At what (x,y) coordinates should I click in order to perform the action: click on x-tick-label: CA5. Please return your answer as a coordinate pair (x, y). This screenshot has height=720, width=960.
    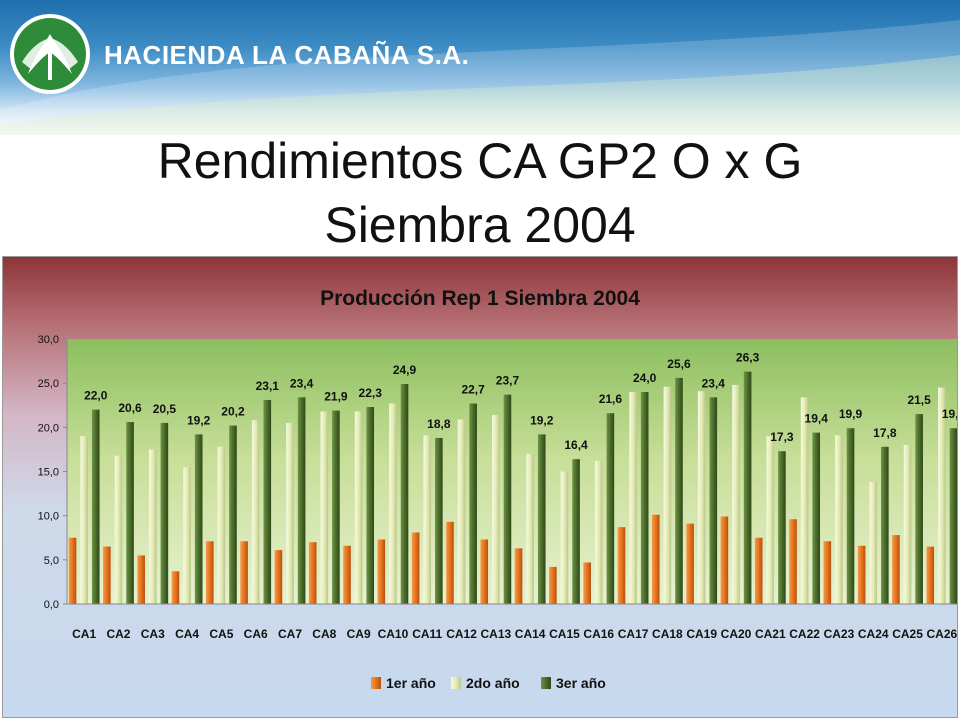
    Looking at the image, I should click on (221, 634).